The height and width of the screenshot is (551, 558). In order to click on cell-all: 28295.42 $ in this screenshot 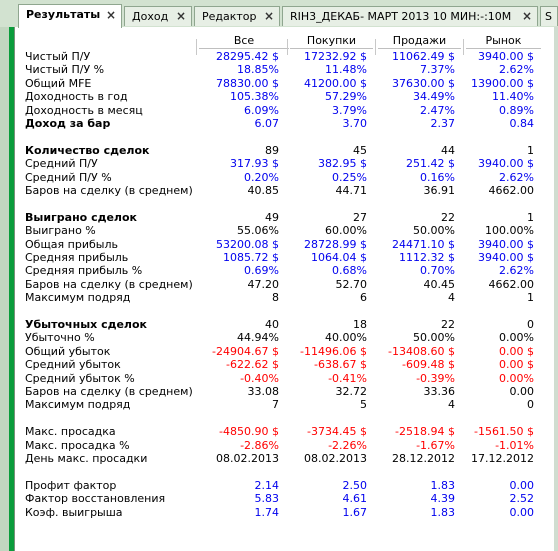, I will do `click(247, 56)`.